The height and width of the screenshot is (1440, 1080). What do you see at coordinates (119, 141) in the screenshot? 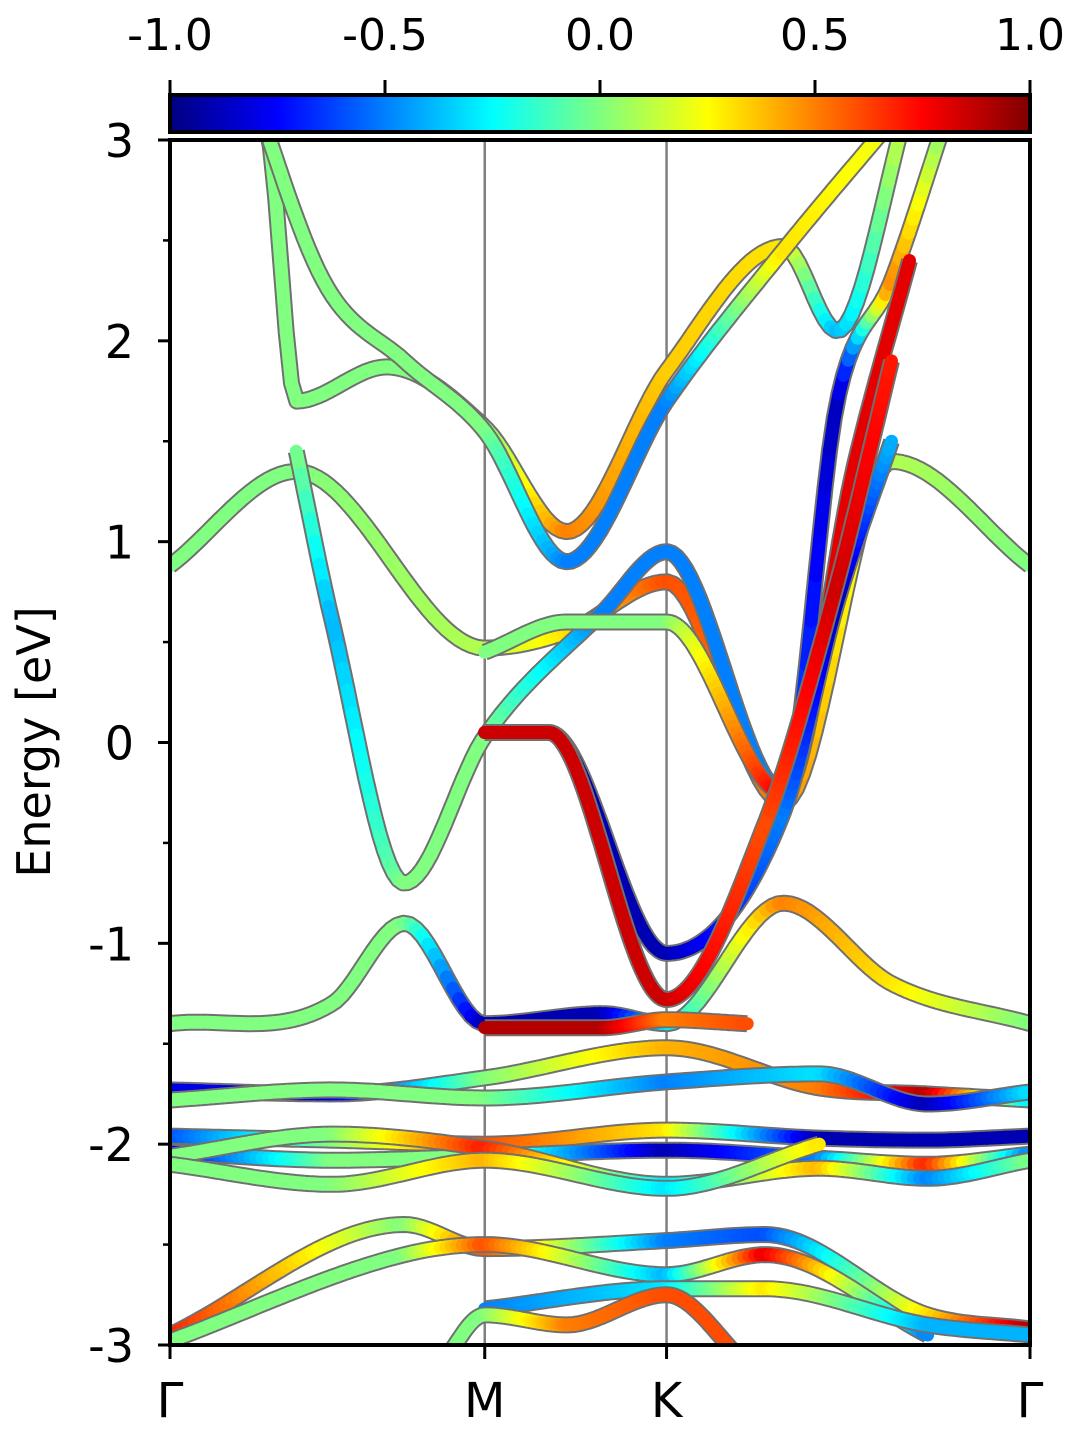
I see `y-tick-label: 3` at bounding box center [119, 141].